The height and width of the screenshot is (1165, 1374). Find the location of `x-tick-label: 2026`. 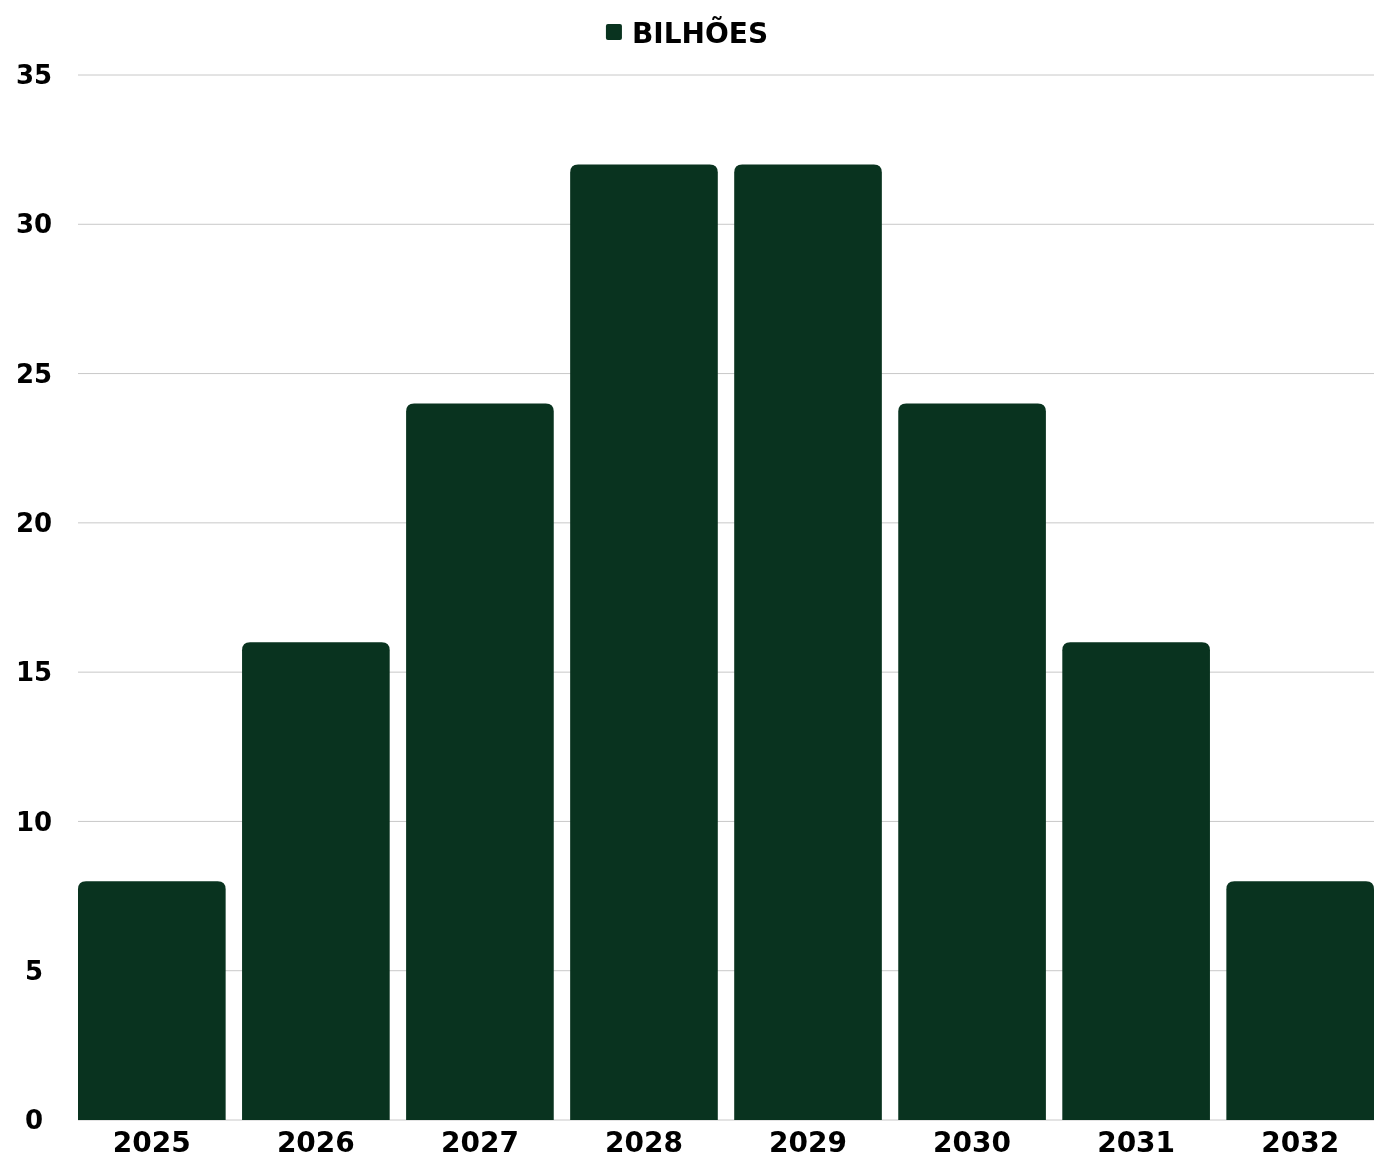

x-tick-label: 2026 is located at coordinates (315, 1142).